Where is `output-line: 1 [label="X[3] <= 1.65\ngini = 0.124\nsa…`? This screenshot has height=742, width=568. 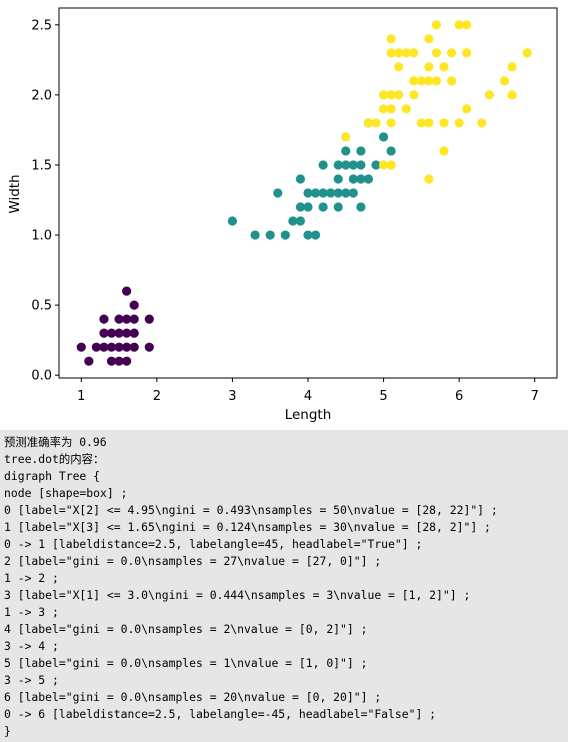 output-line: 1 [label="X[3] <= 1.65\ngini = 0.124\nsa… is located at coordinates (247, 527).